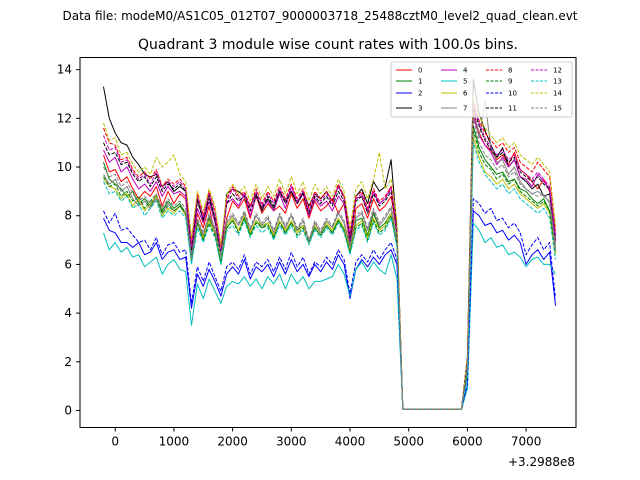 This screenshot has height=480, width=640. Describe the element at coordinates (64, 70) in the screenshot. I see `y-tick-label: 14` at that location.